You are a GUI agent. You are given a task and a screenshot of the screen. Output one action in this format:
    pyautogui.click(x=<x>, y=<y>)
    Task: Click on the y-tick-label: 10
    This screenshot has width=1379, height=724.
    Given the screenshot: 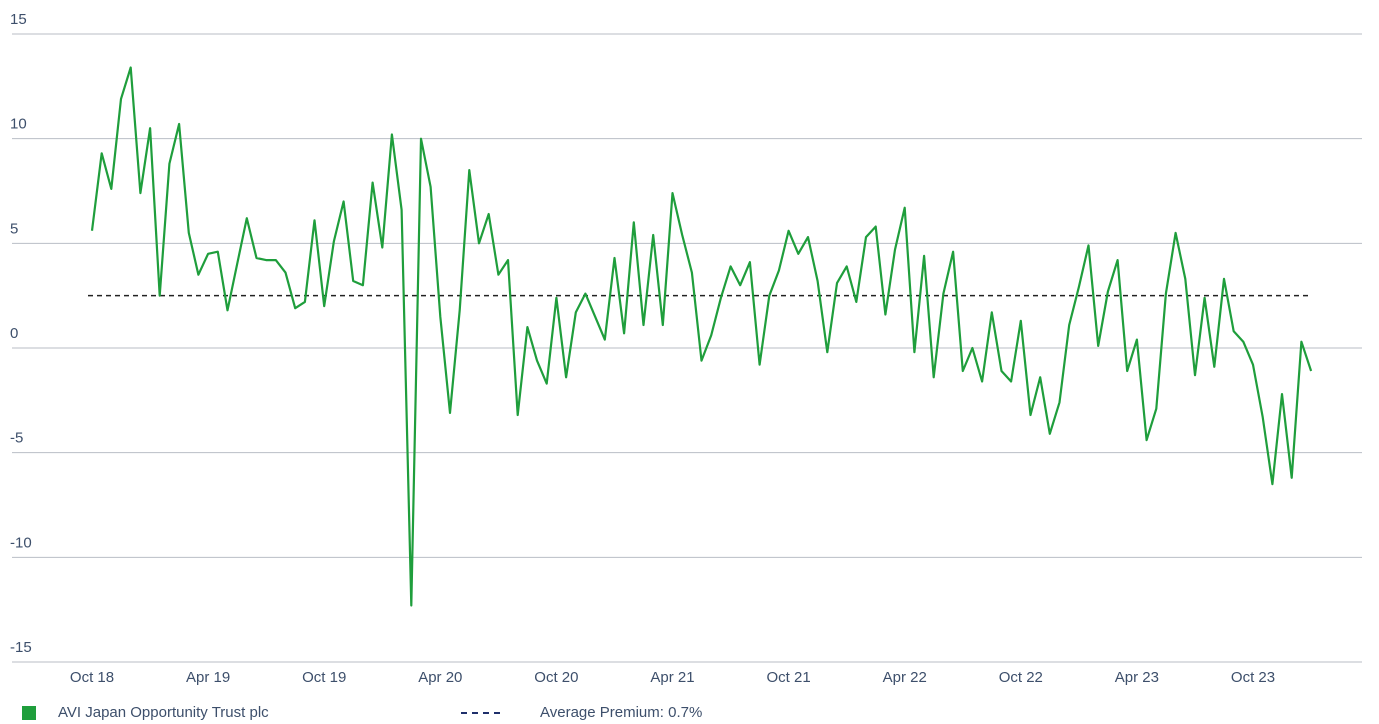 What is the action you would take?
    pyautogui.click(x=18, y=124)
    